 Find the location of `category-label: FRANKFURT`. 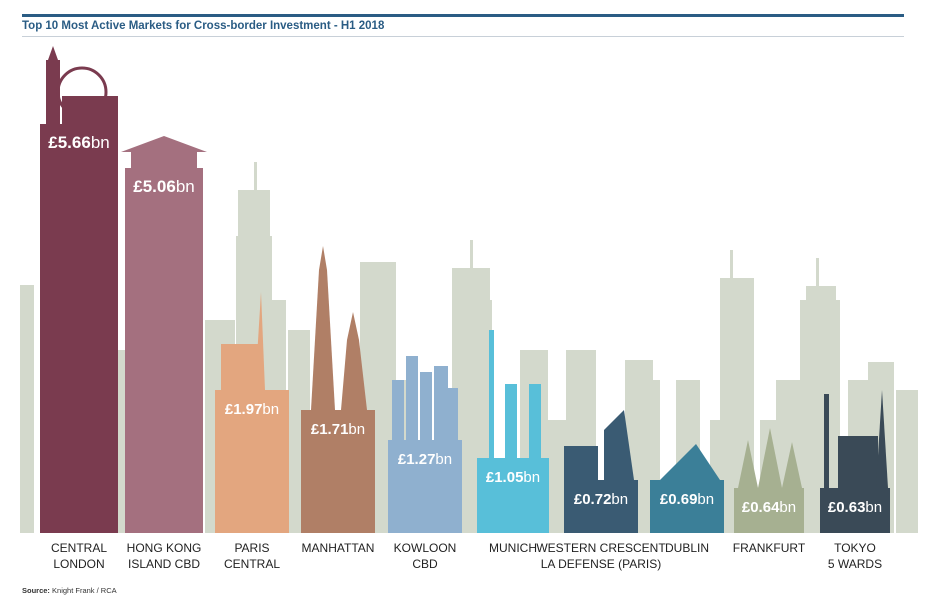

category-label: FRANKFURT is located at coordinates (769, 548).